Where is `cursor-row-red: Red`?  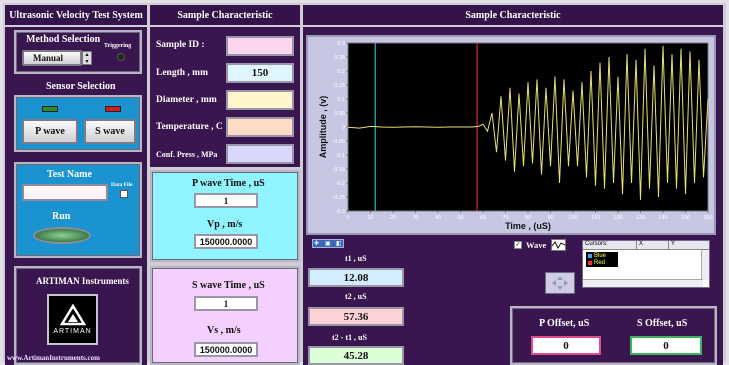
cursor-row-red: Red is located at coordinates (602, 262).